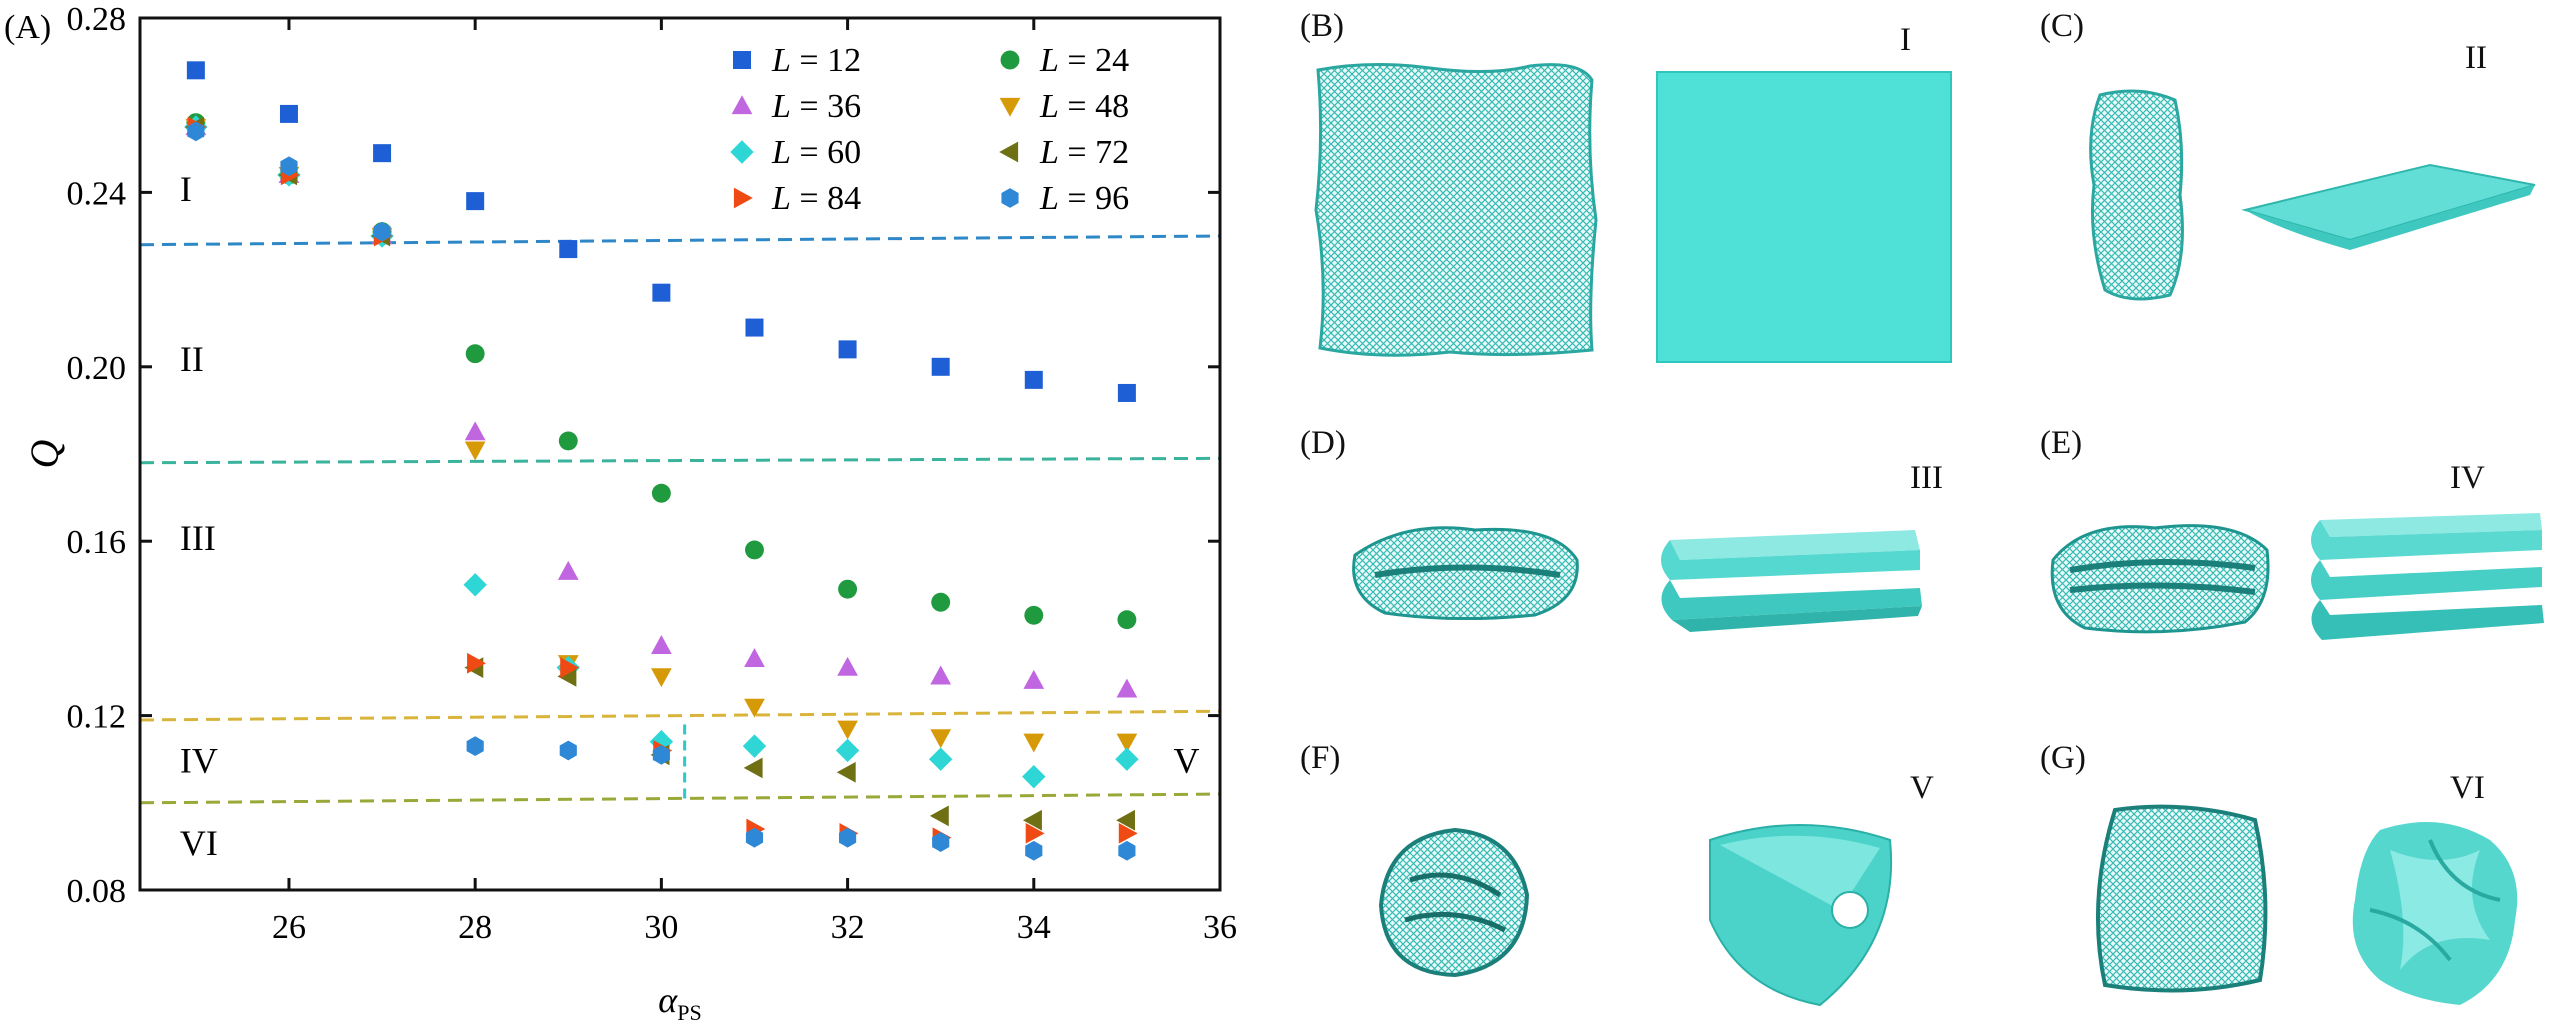 This screenshot has height=1024, width=2567. I want to click on x-tick-label: 28, so click(475, 927).